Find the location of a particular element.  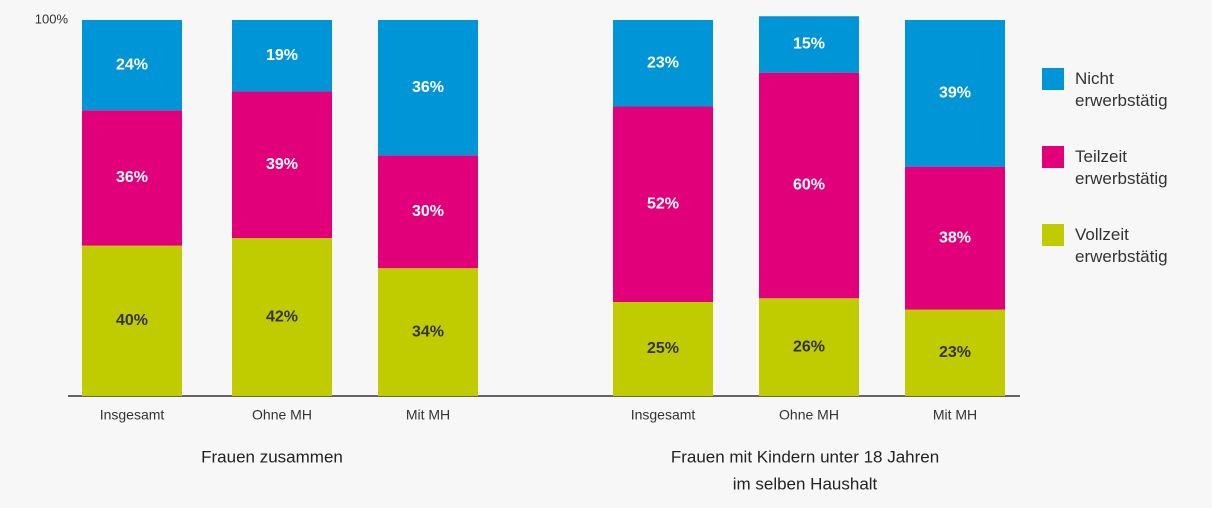

value-label: 40% is located at coordinates (132, 320).